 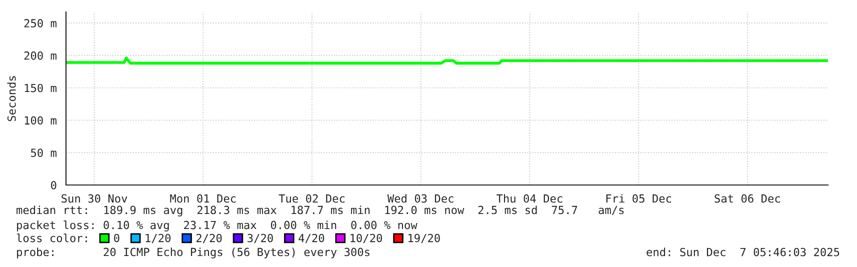 I want to click on x-tick-label: Sat 06 Dec, so click(x=747, y=198).